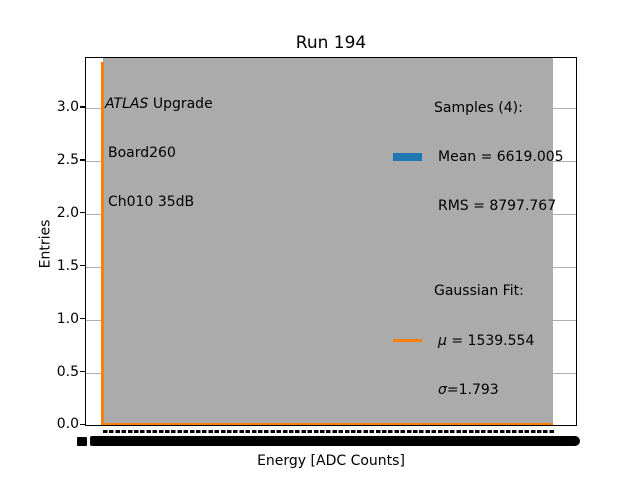 The height and width of the screenshot is (480, 640). I want to click on ytick-label-0.5: 0.5, so click(67, 371).